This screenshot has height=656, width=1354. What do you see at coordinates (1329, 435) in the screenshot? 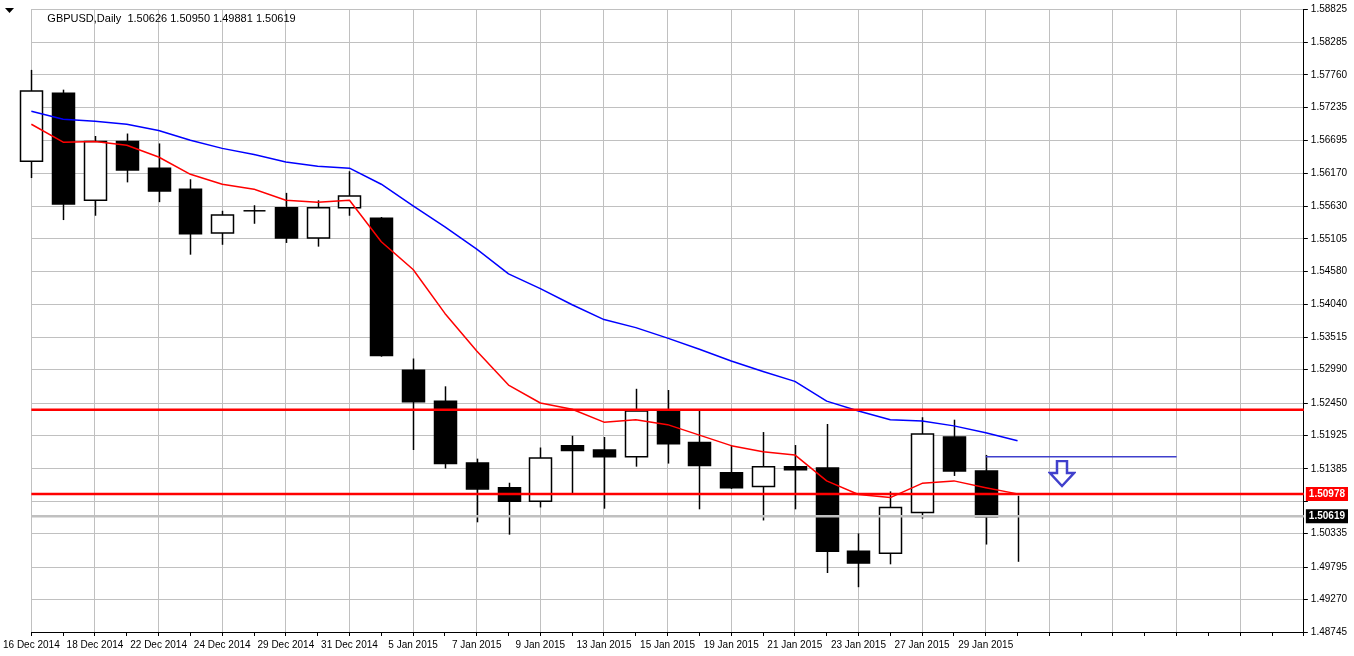
I see `y-tick-label: 1.51925` at bounding box center [1329, 435].